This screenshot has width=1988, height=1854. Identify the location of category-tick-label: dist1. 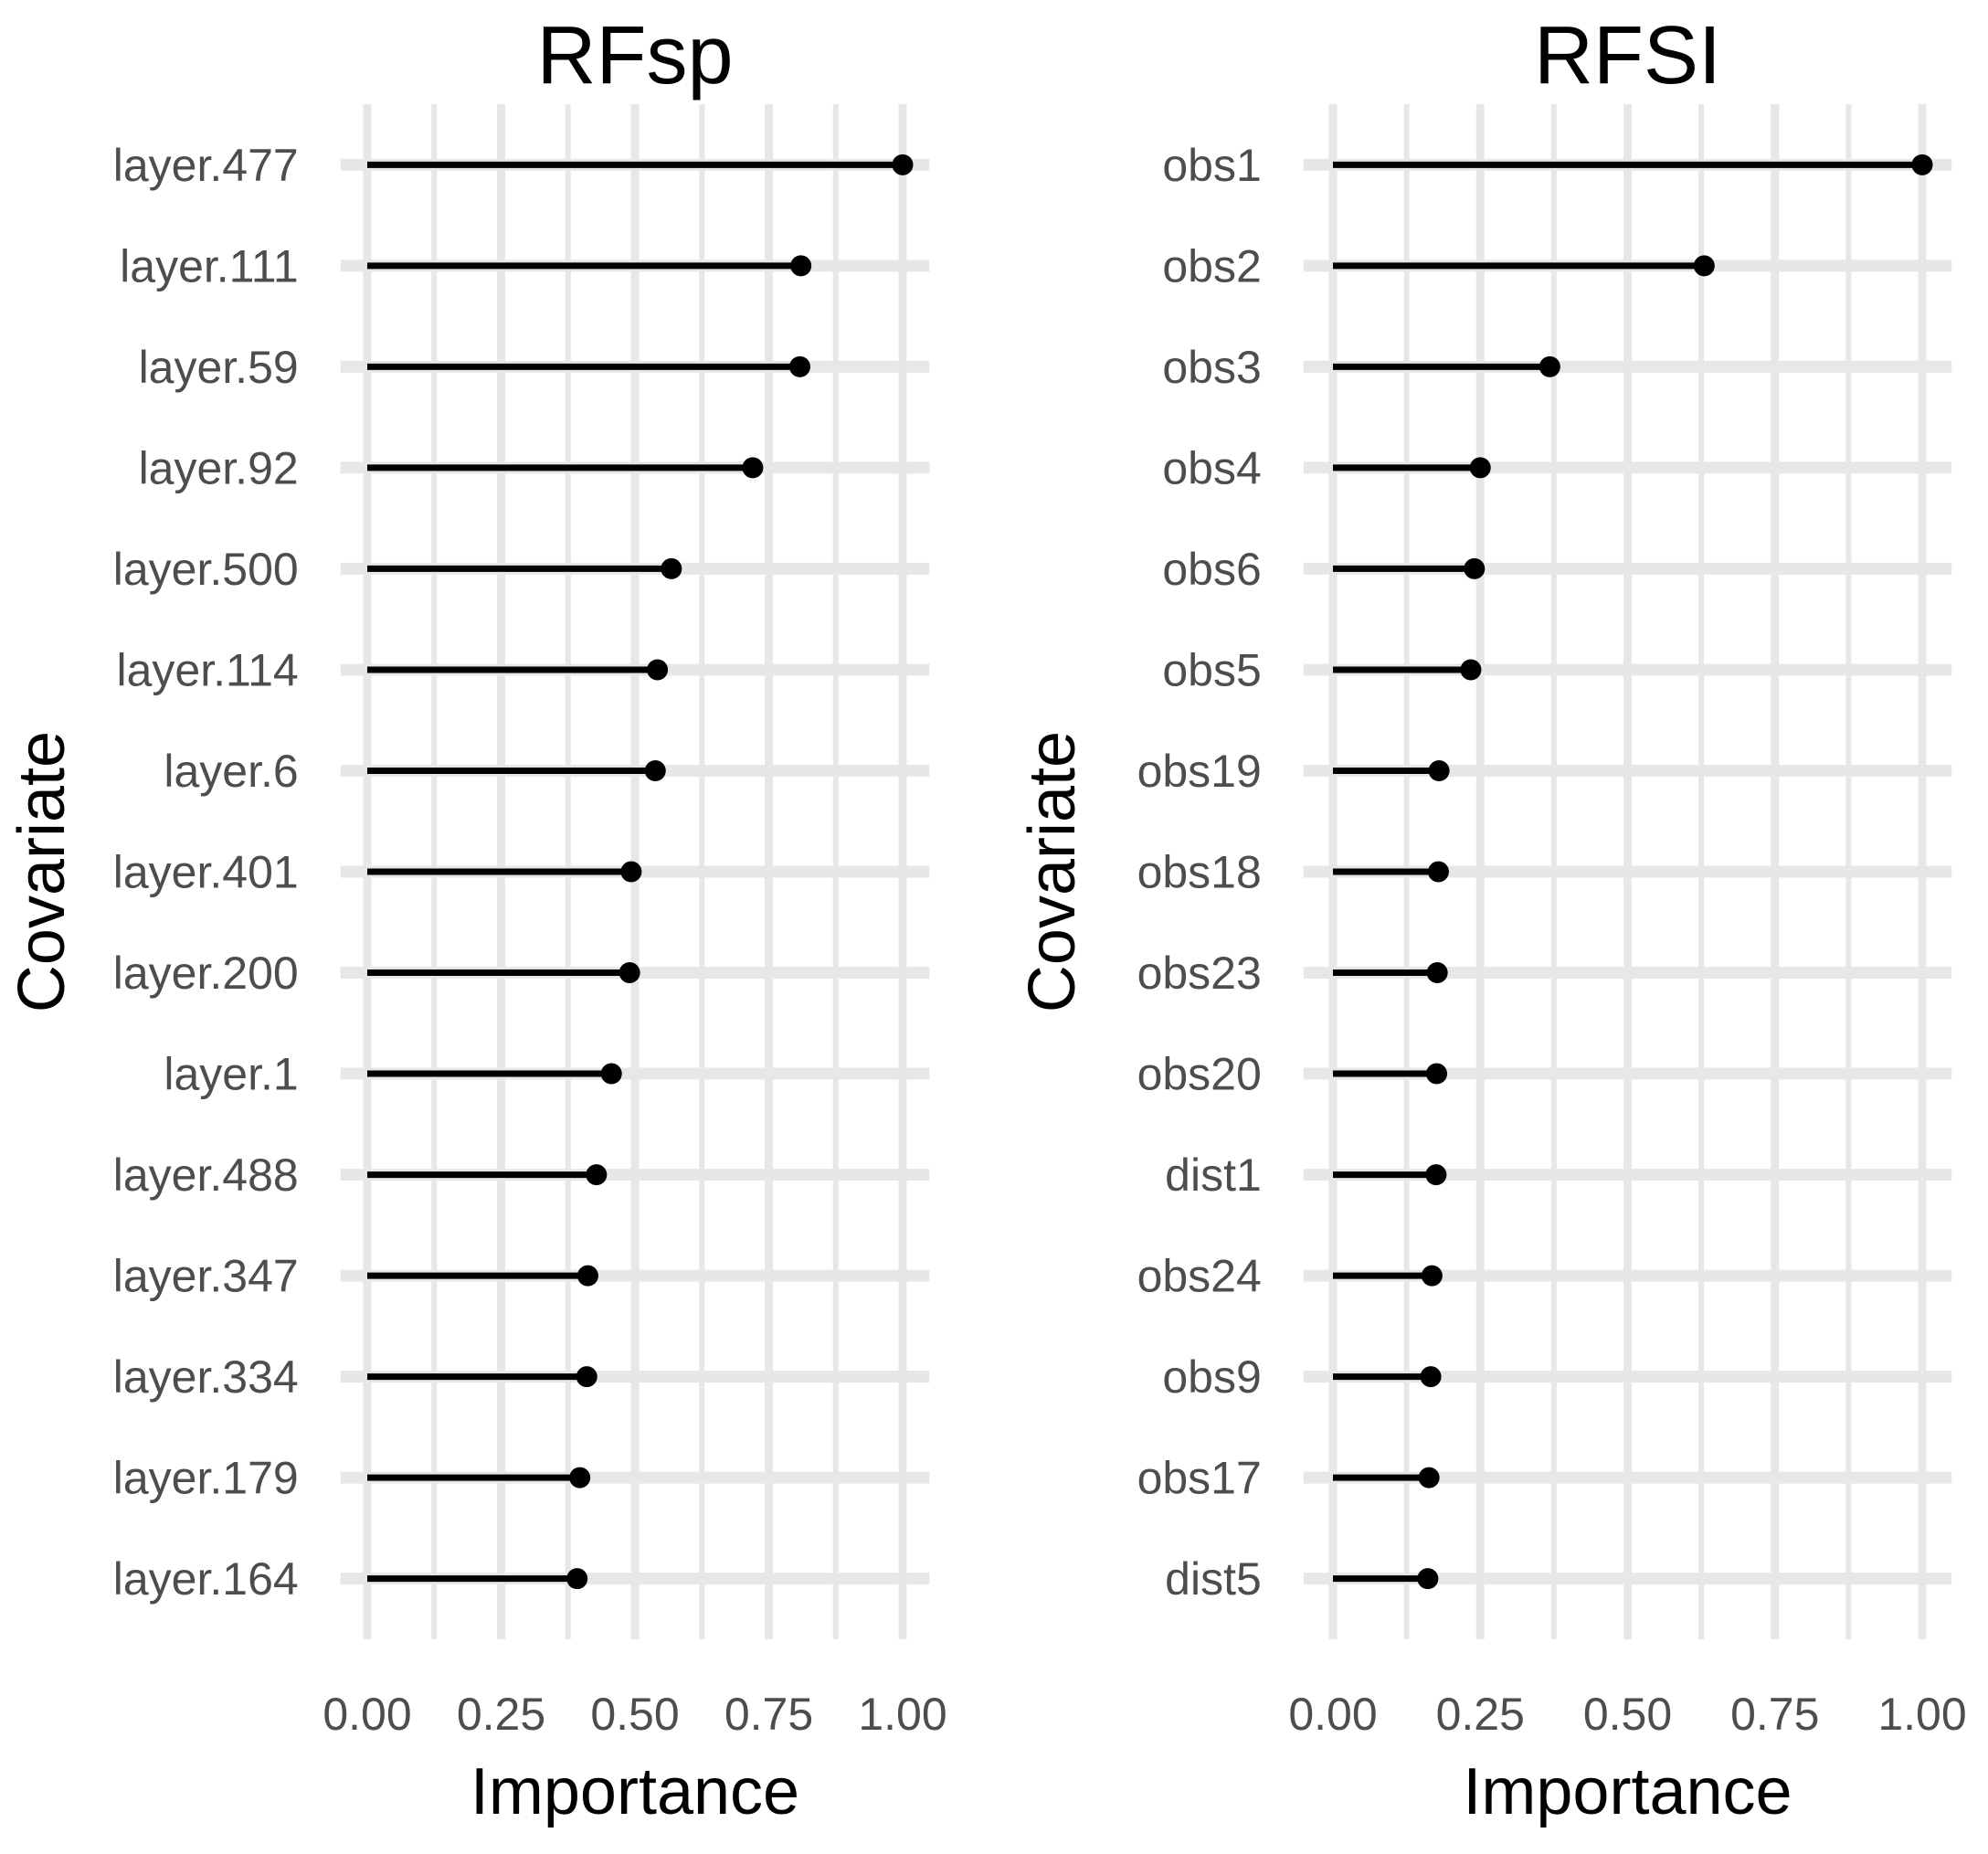
(1213, 1175).